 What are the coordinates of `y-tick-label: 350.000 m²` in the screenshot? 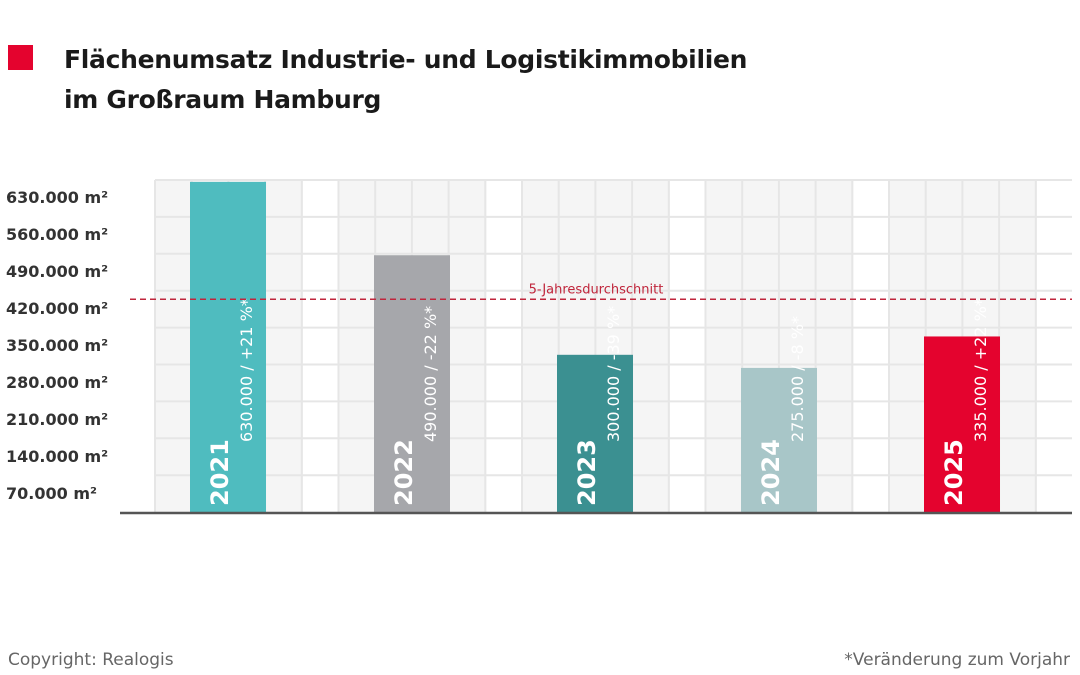 It's located at (57, 345).